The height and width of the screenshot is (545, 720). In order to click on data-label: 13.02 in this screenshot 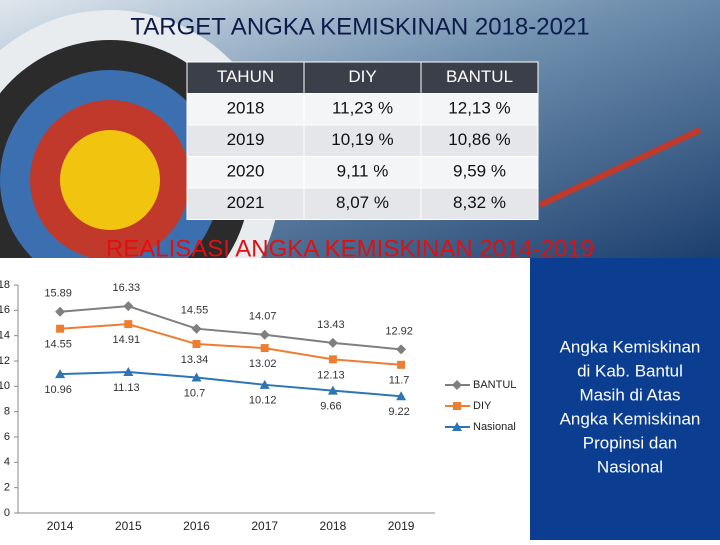, I will do `click(263, 364)`.